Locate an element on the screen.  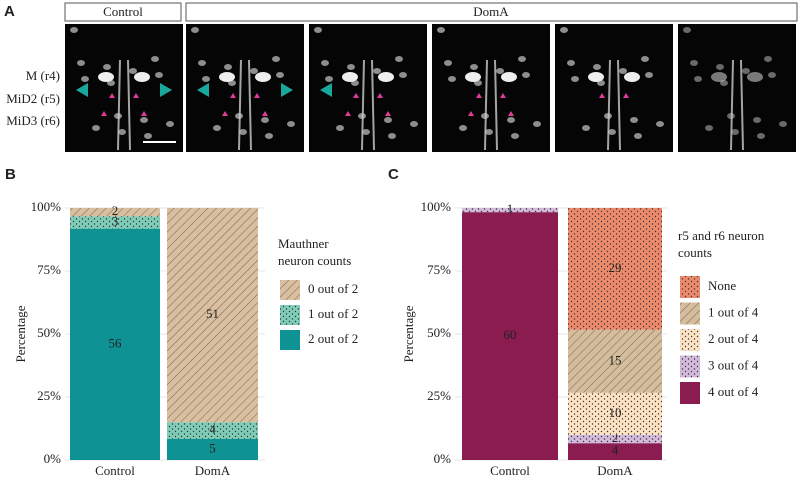
y-tick-label: 75% is located at coordinates (49, 269).